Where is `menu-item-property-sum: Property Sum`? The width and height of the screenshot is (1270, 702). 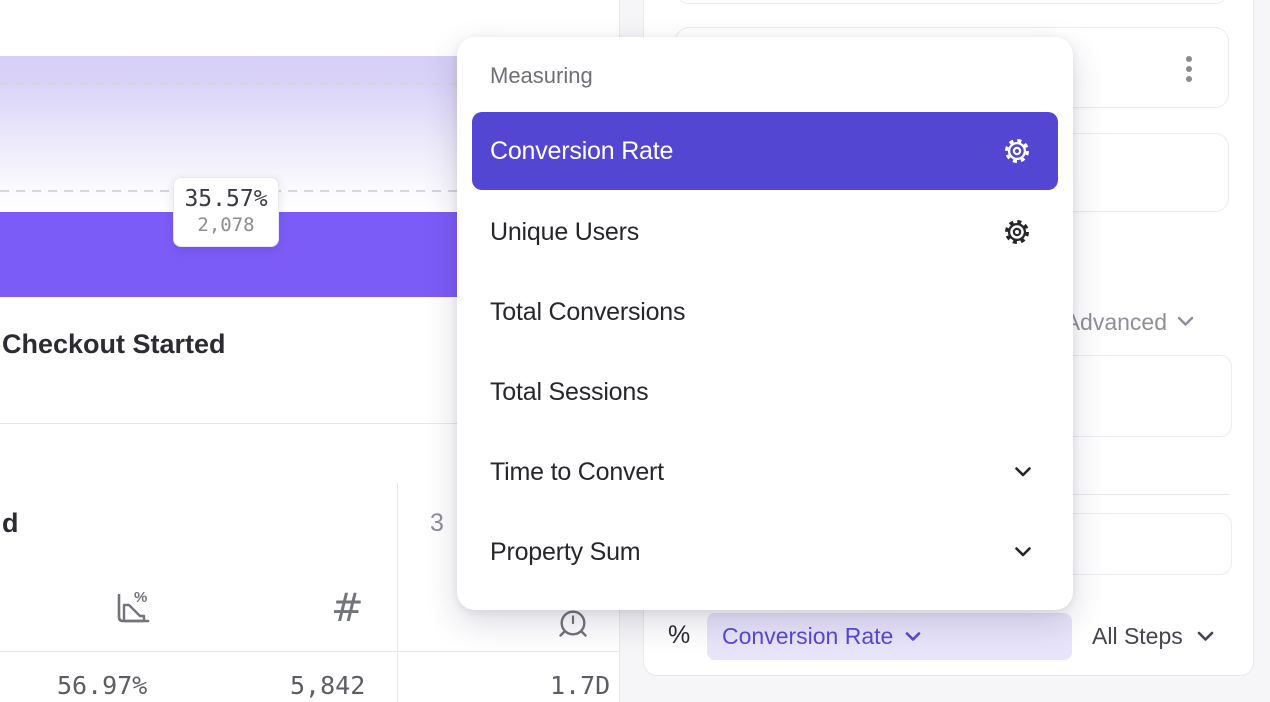
menu-item-property-sum: Property Sum is located at coordinates (765, 552).